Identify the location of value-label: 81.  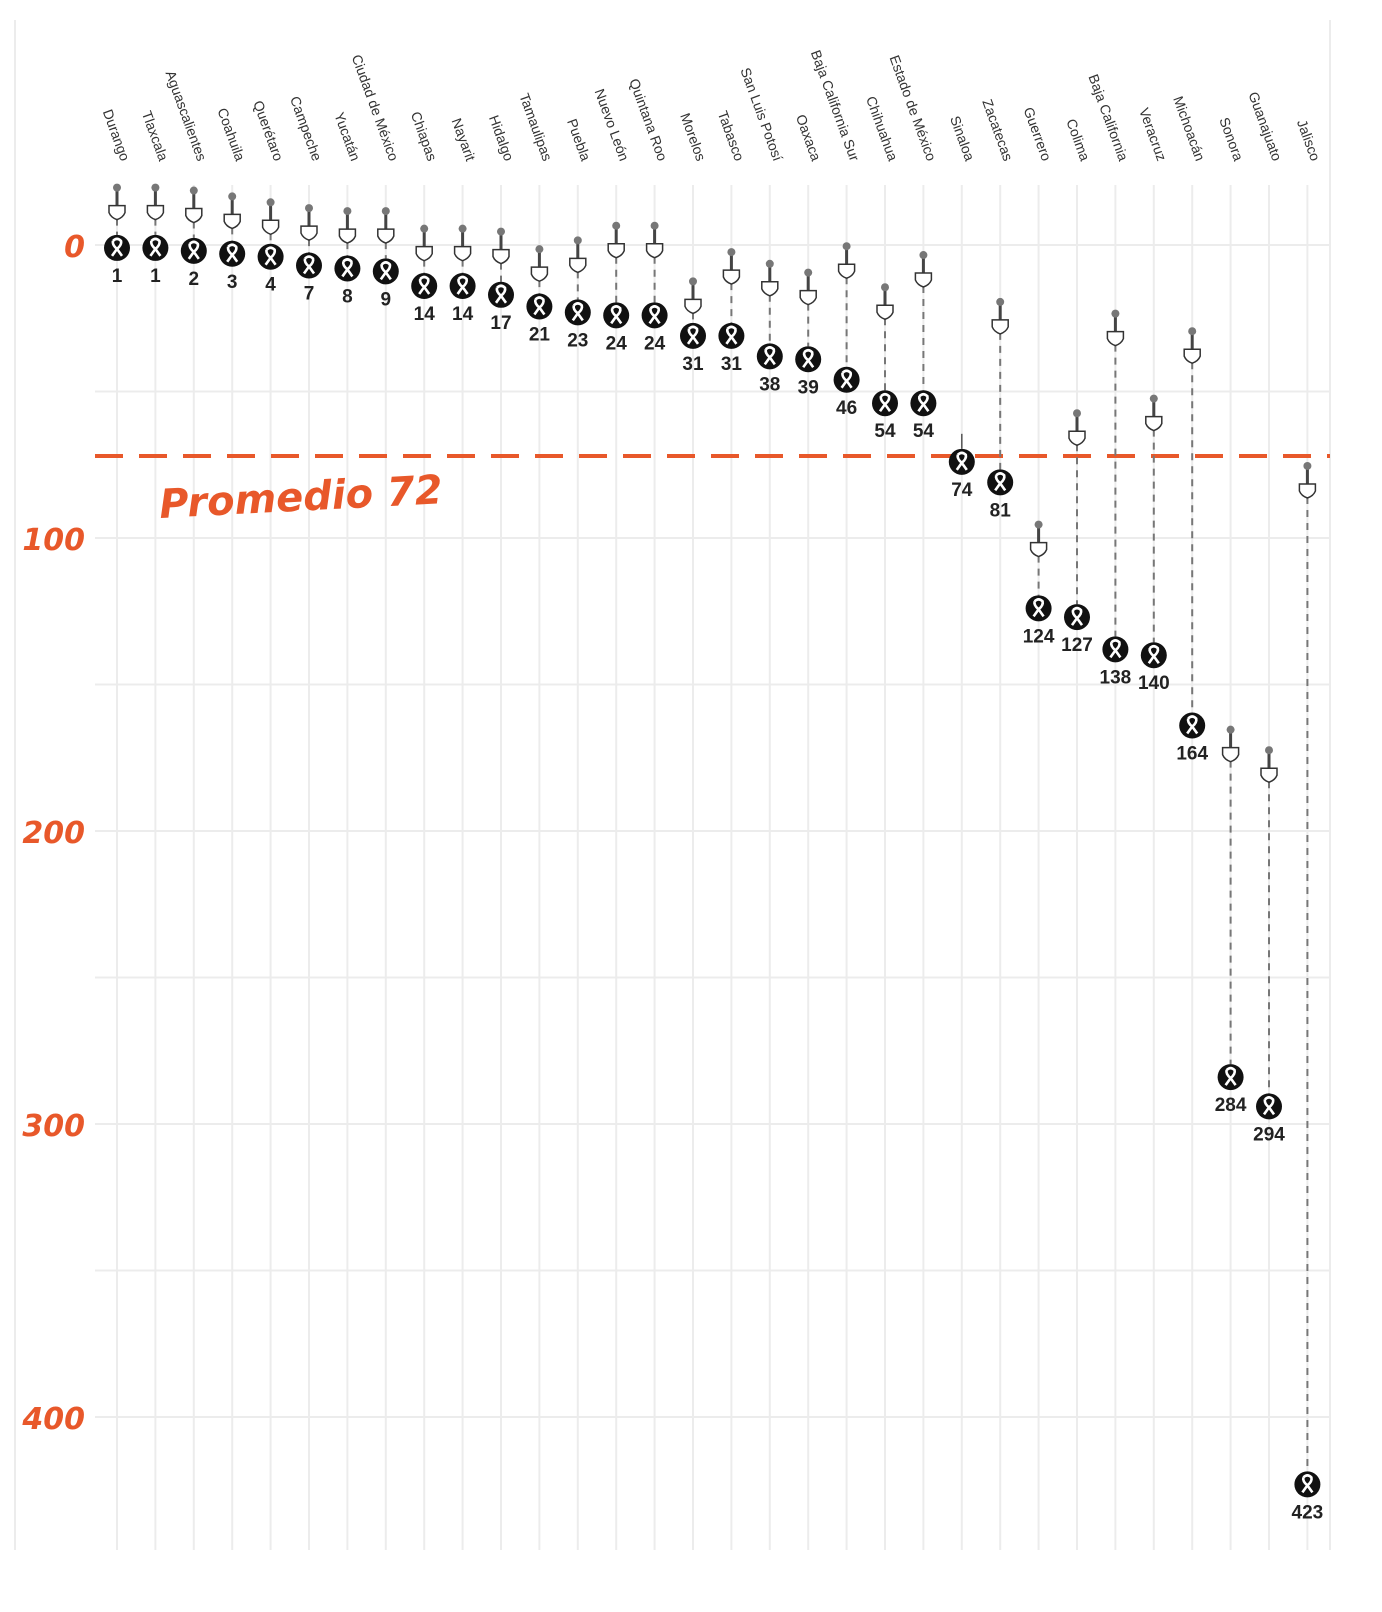
(1001, 510).